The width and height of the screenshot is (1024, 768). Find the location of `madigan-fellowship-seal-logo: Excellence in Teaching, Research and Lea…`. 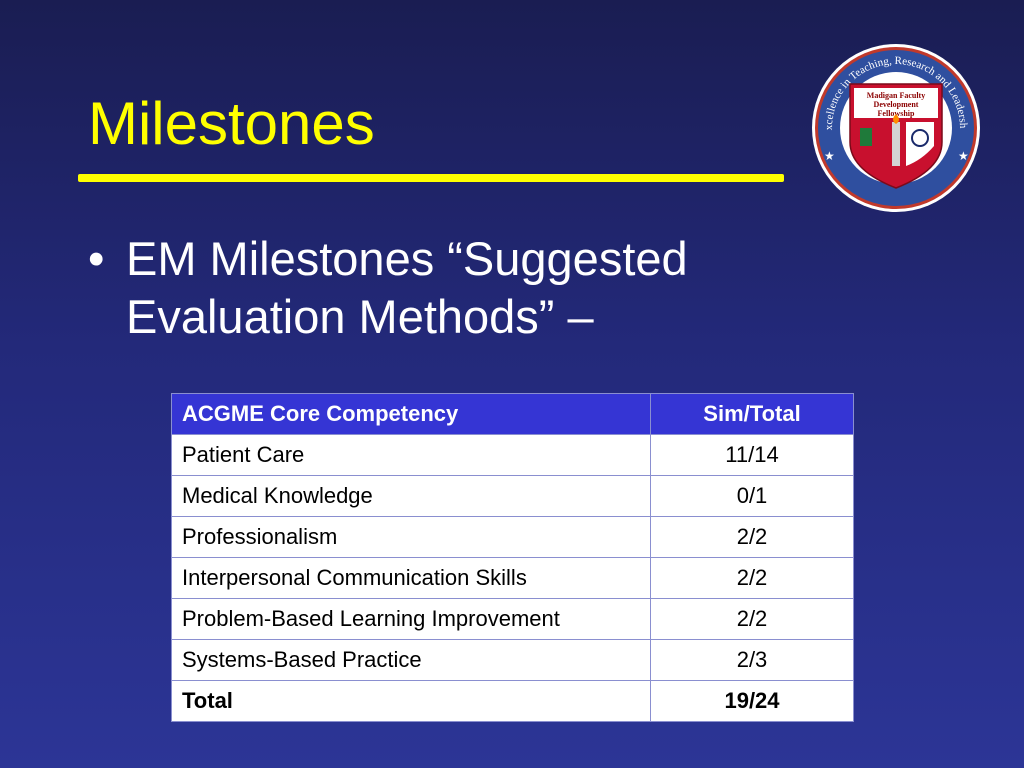

madigan-fellowship-seal-logo: Excellence in Teaching, Research and Lea… is located at coordinates (895, 127).